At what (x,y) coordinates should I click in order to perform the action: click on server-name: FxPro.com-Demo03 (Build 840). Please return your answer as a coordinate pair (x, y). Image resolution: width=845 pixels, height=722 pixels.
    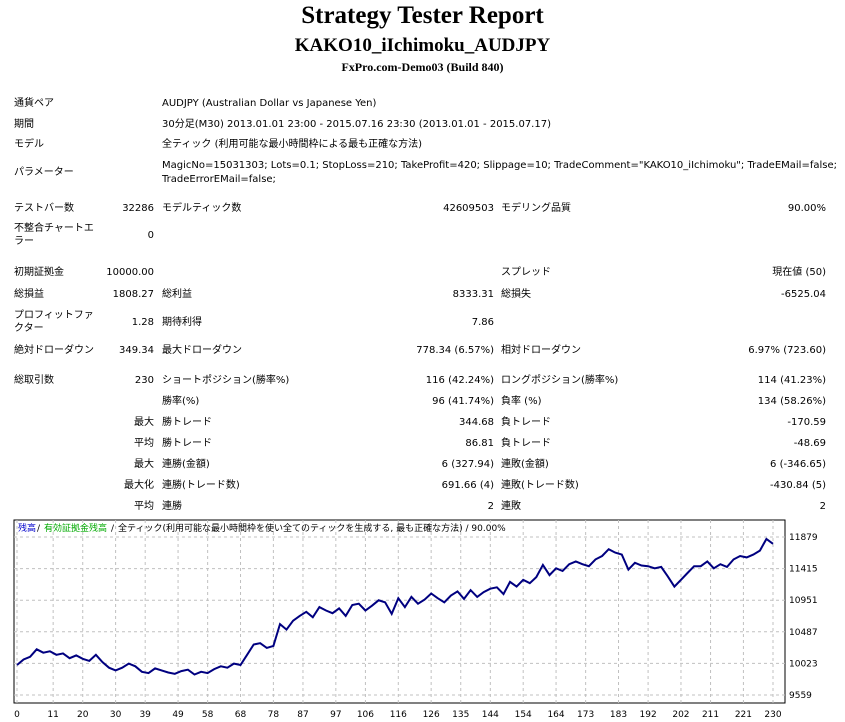
    Looking at the image, I should click on (422, 67).